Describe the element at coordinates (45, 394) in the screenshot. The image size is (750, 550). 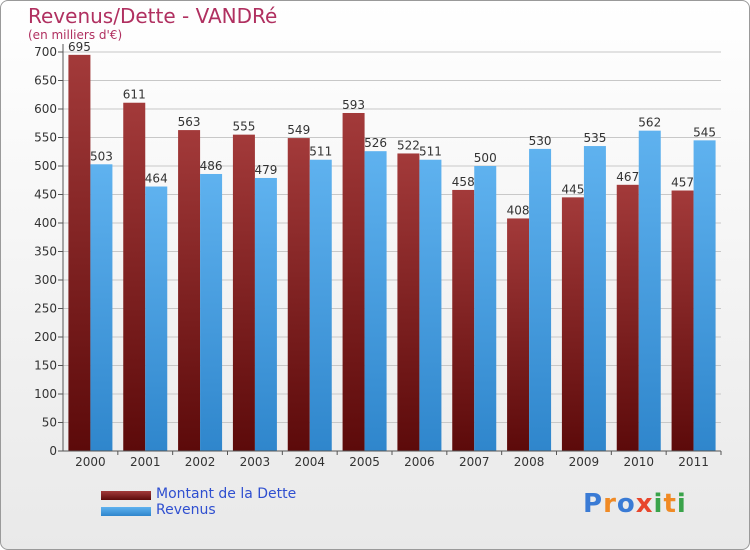
I see `y-tick-label: 100` at that location.